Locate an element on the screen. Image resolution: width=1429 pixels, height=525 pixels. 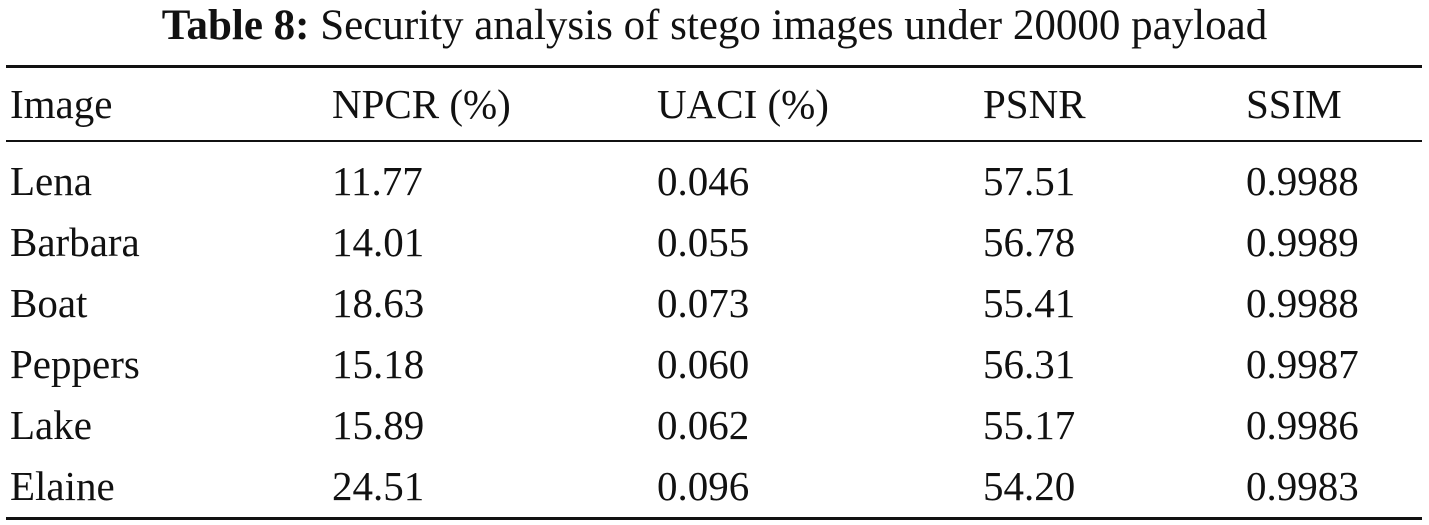
table-header-rule is located at coordinates (714, 141).